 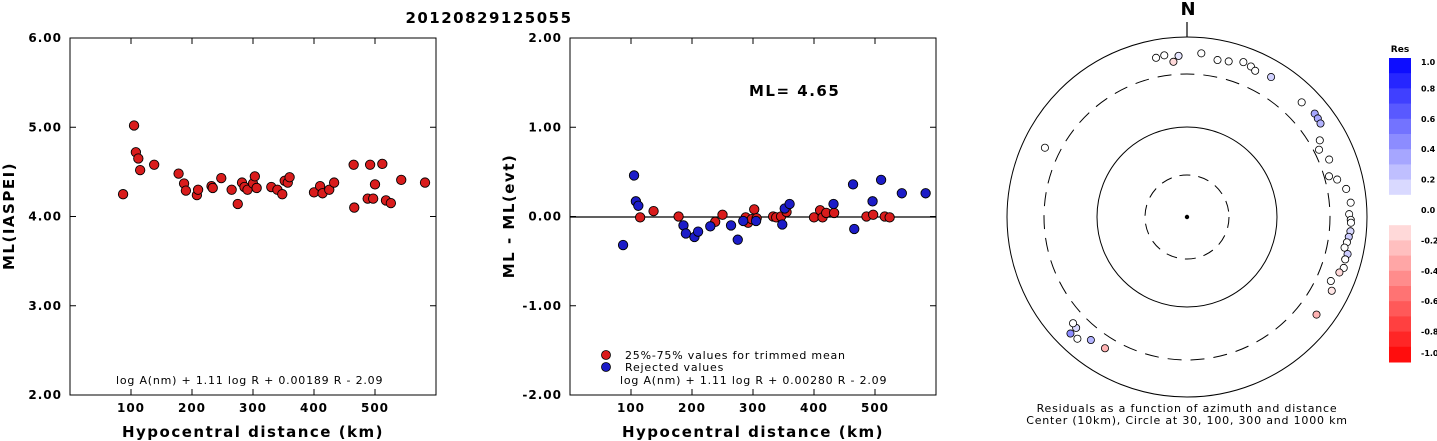 I want to click on legend-label-rejected: Rejected values, so click(x=674, y=367).